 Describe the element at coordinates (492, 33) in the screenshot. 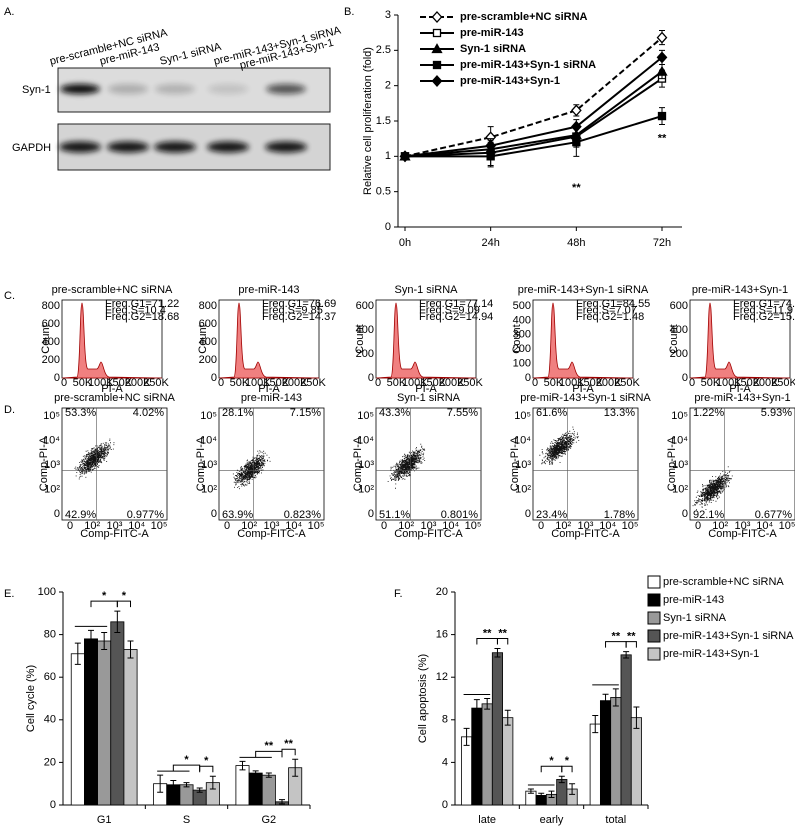

I see `legend-label: pre-miR-143` at that location.